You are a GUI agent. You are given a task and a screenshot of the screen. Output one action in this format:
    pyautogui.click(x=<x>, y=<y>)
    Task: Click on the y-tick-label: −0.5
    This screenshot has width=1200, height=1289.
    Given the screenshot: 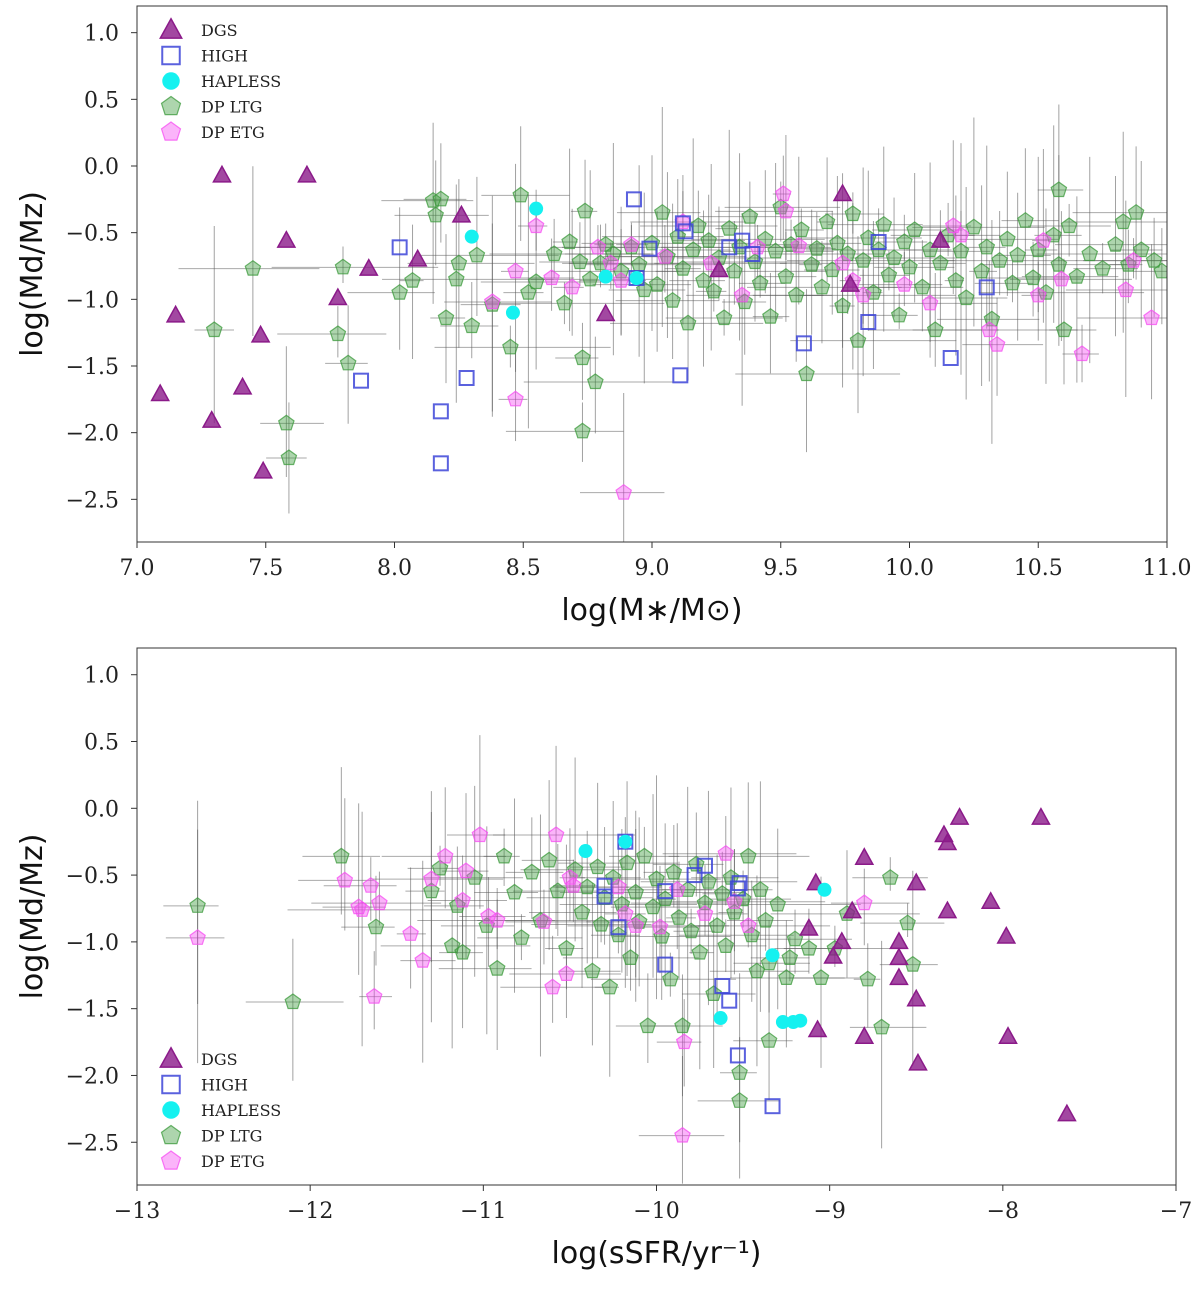 What is the action you would take?
    pyautogui.click(x=92, y=876)
    